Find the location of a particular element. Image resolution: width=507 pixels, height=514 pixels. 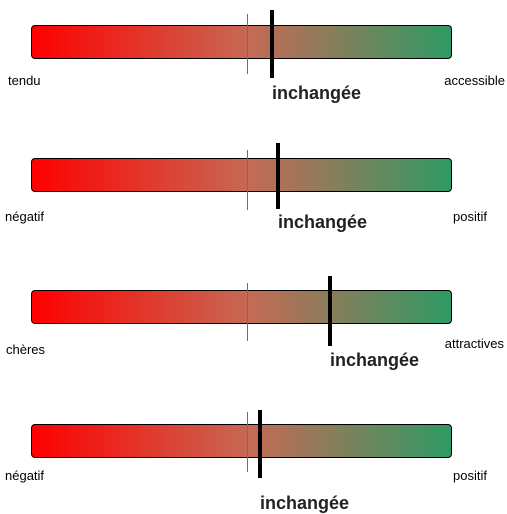

left-label: chères is located at coordinates (26, 349).